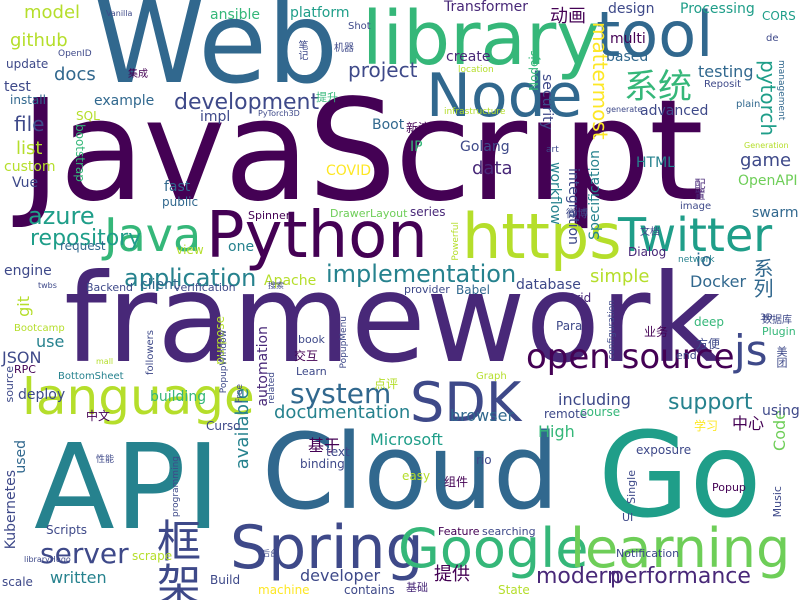  I want to click on word: Python, so click(317, 236).